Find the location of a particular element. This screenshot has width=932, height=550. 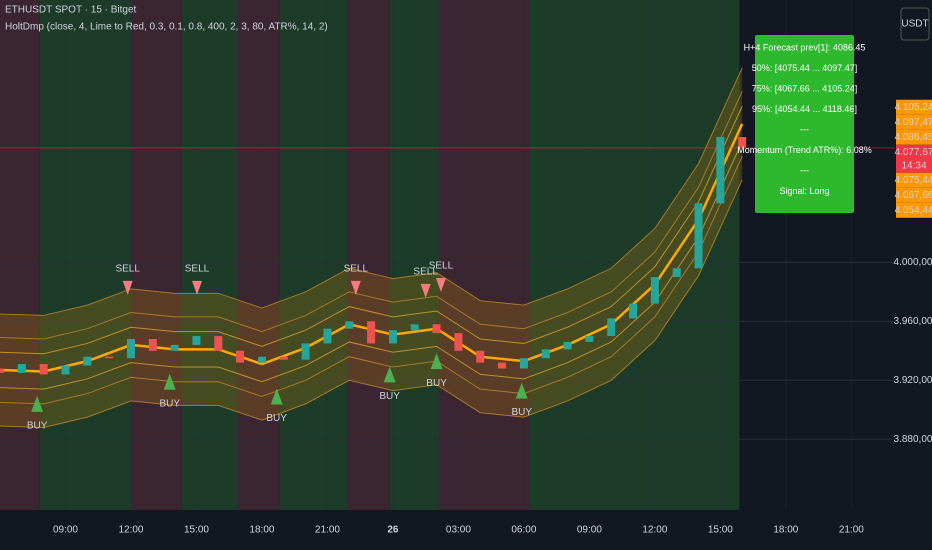

price-tag-label: 4.075,44 is located at coordinates (913, 180).